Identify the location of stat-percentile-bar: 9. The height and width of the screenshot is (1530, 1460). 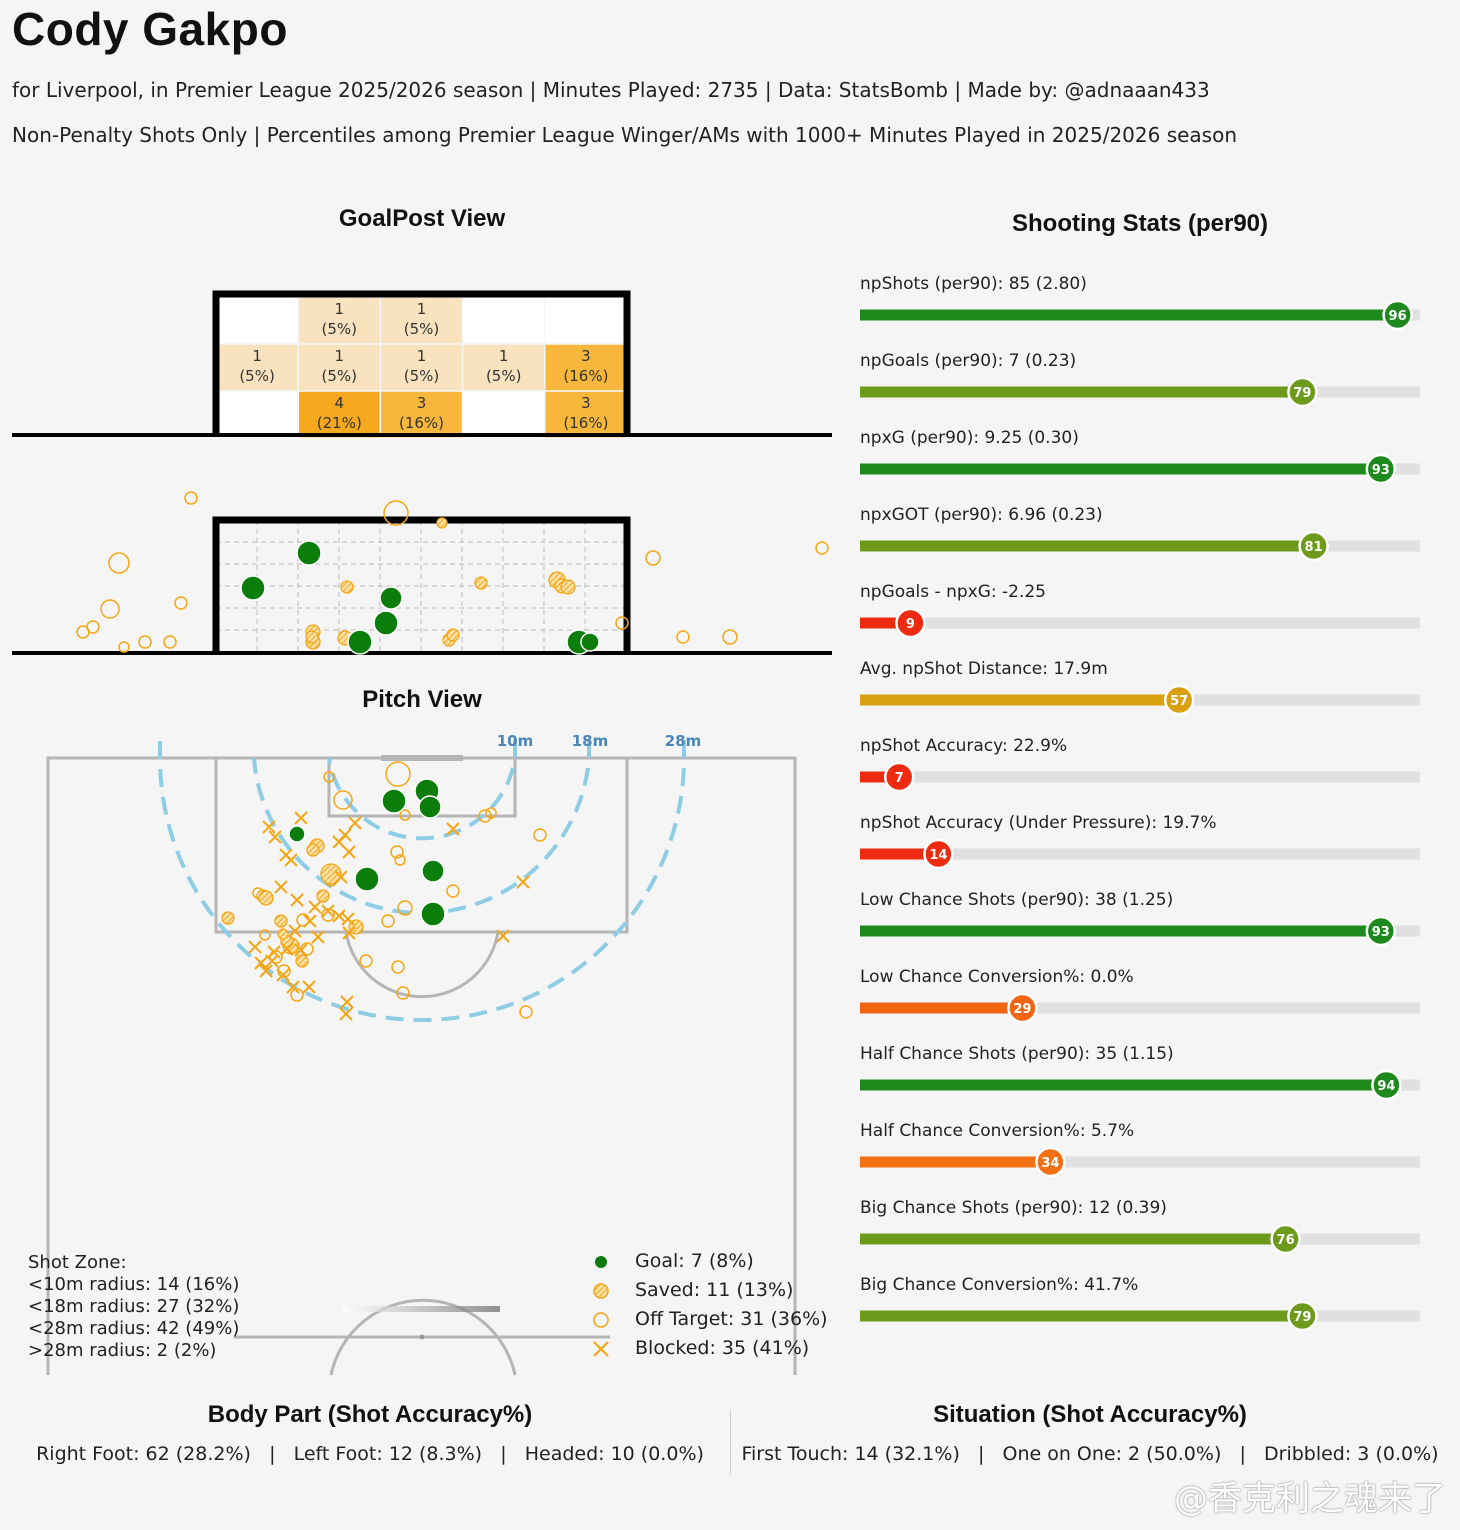
(1140, 623).